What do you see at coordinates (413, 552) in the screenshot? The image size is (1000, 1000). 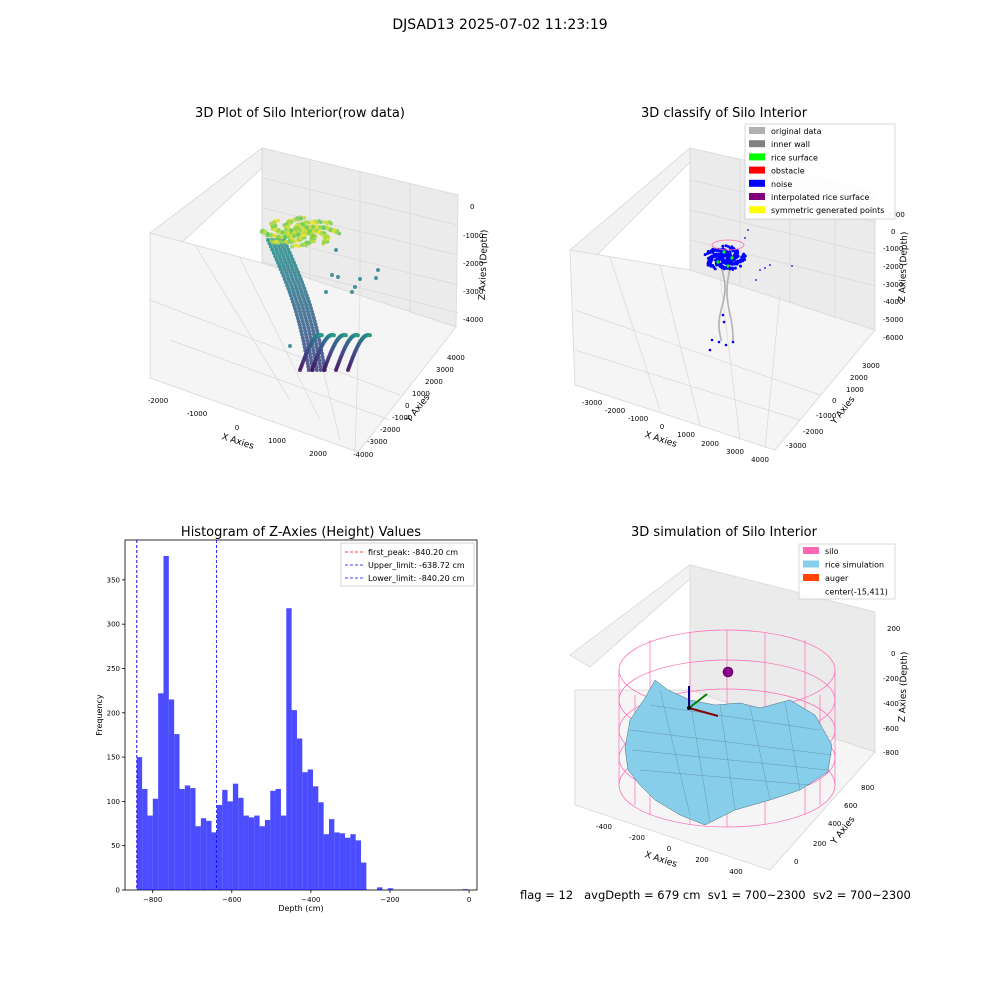 I see `legend-label: first_peak: -840.20 cm` at bounding box center [413, 552].